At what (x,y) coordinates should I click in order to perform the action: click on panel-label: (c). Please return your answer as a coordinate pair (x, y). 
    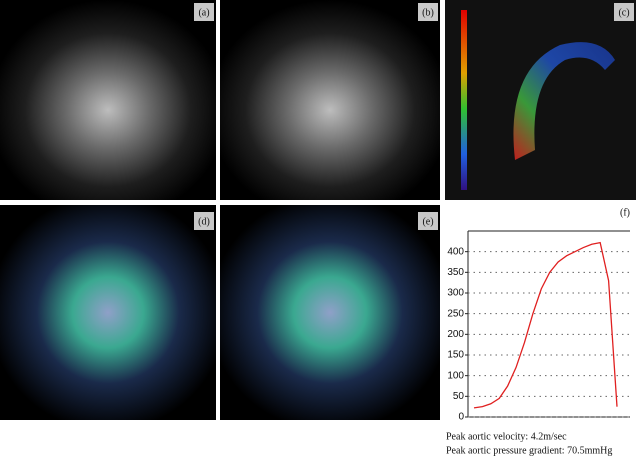
    Looking at the image, I should click on (623, 12).